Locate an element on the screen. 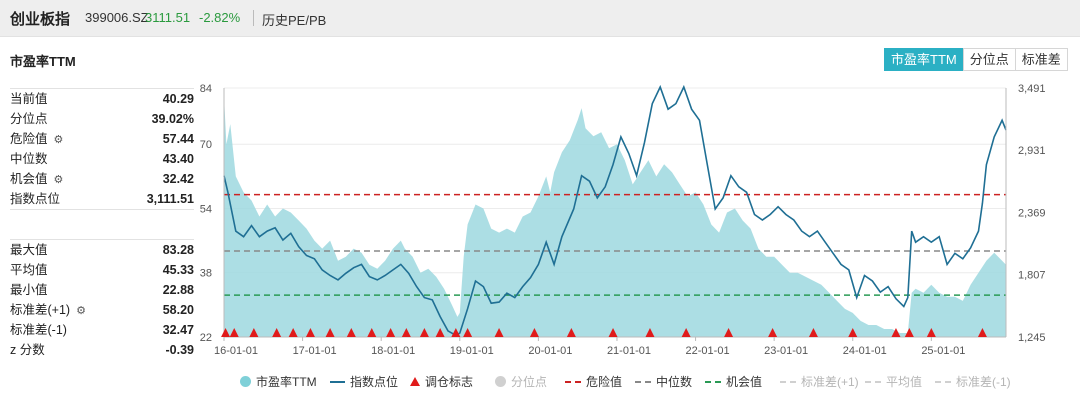 The height and width of the screenshot is (406, 1080). legend-item: 分位点 is located at coordinates (521, 381).